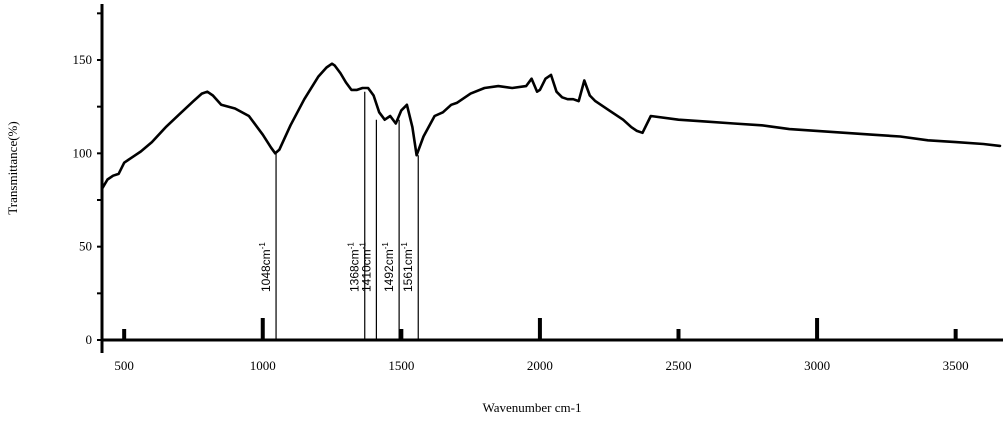 This screenshot has width=1003, height=422. Describe the element at coordinates (388, 267) in the screenshot. I see `peak-label: 1492cm-1` at that location.